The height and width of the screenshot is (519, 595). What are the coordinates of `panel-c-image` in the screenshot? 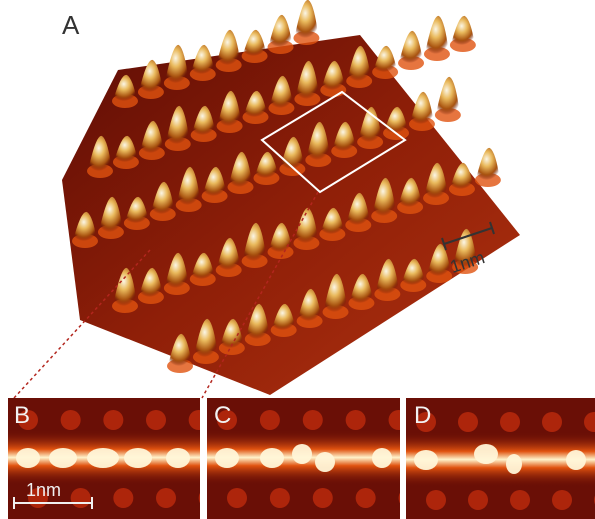 It's located at (303, 458).